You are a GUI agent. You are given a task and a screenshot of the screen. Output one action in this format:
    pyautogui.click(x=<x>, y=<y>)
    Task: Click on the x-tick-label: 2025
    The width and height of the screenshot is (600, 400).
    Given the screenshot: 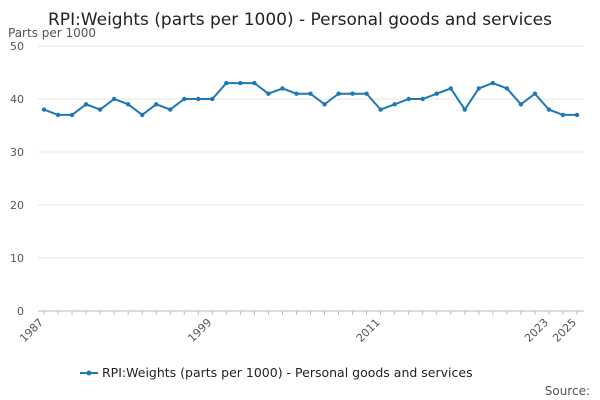 What is the action you would take?
    pyautogui.click(x=564, y=330)
    